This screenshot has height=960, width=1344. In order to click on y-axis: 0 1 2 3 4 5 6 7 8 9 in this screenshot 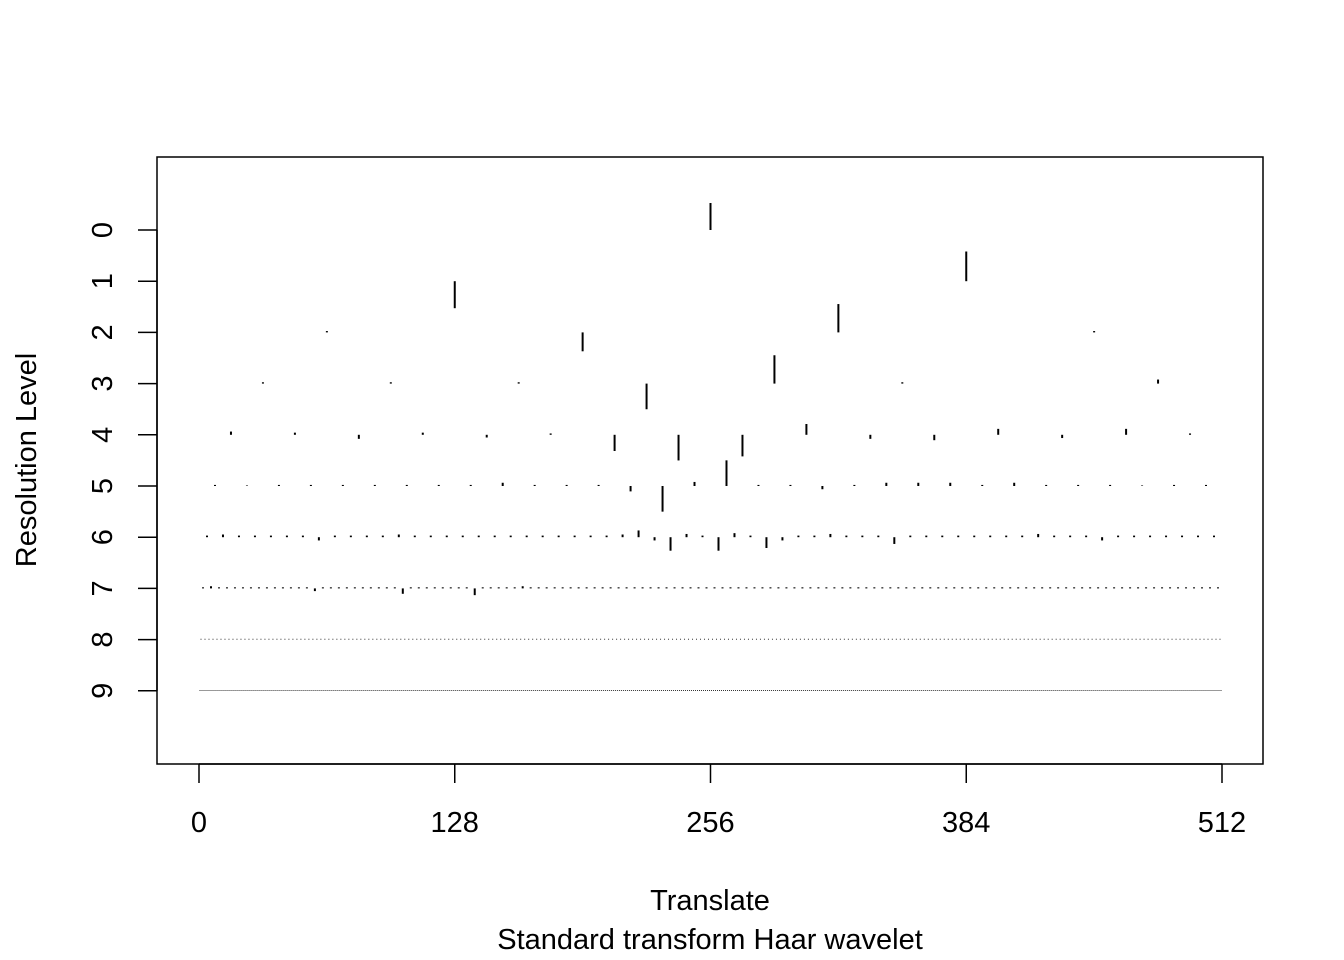, I will do `click(122, 460)`.